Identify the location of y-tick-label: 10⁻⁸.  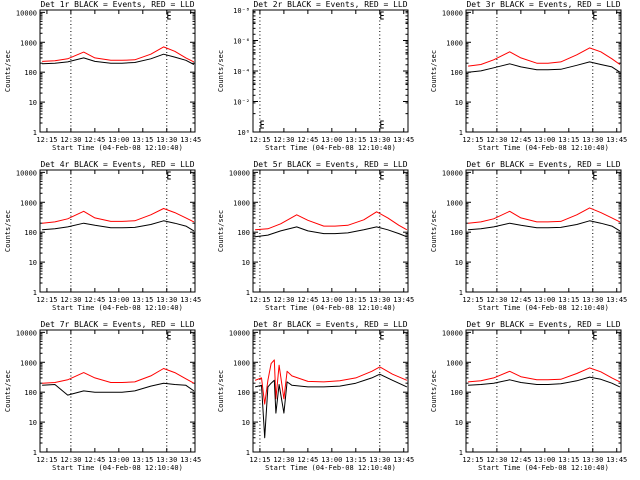
(241, 11).